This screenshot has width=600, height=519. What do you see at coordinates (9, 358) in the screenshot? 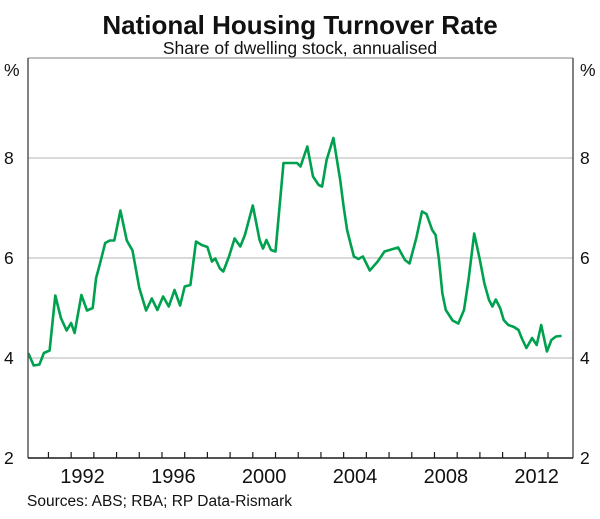
I see `y-tick-label-left-4: 4` at bounding box center [9, 358].